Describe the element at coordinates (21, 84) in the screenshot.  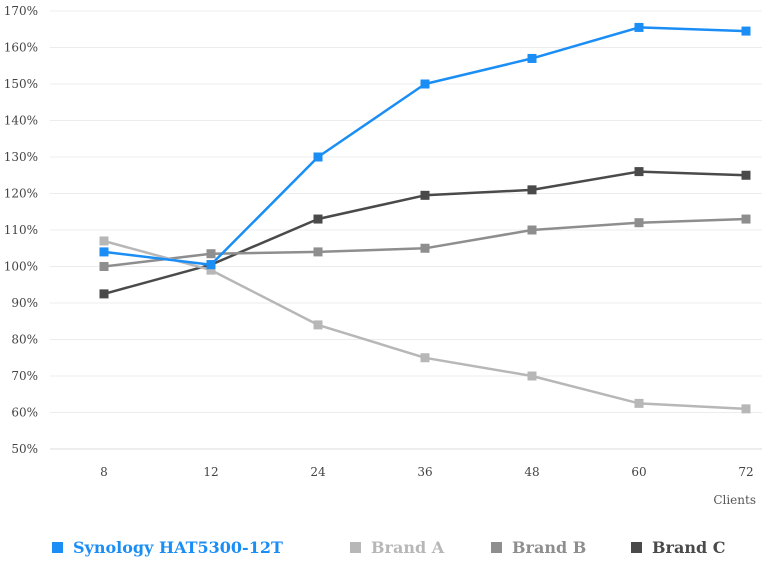
I see `y-tick-label: 150%` at that location.